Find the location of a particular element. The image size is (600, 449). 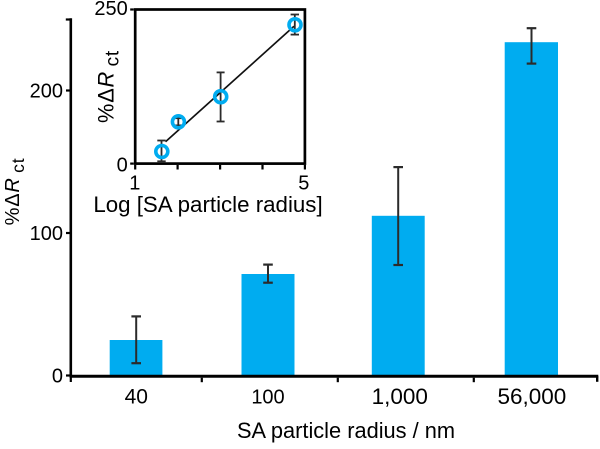

svg-text: 40 is located at coordinates (136, 397).